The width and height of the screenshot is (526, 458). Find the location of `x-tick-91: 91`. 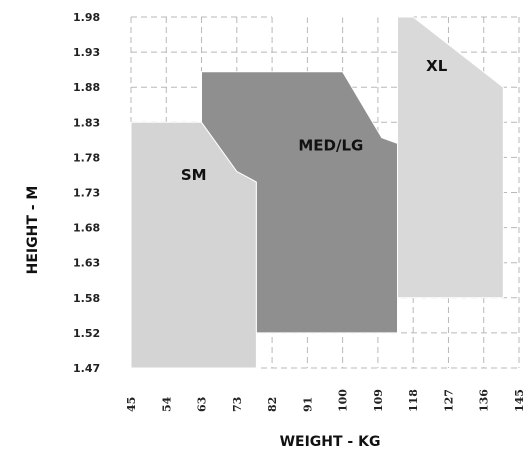

x-tick-91: 91 is located at coordinates (307, 404).